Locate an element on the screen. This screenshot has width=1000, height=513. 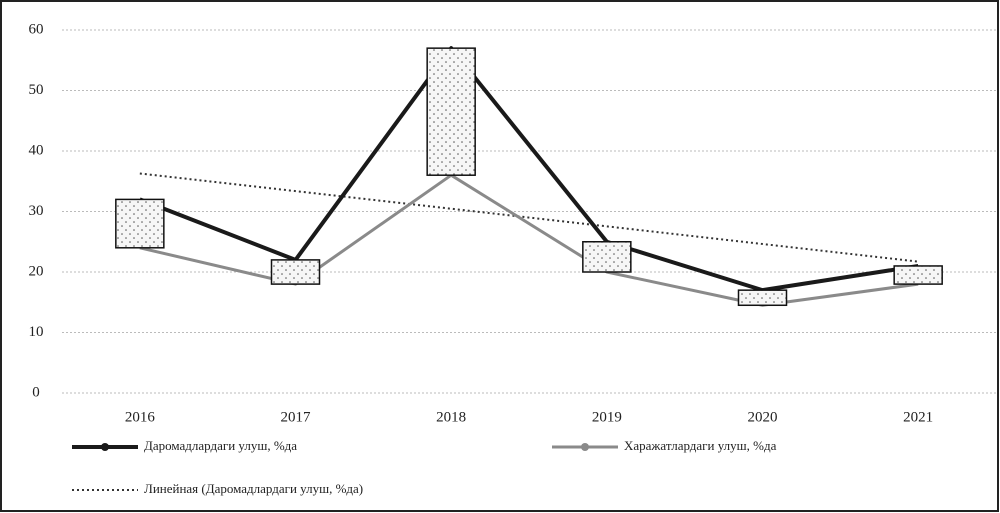
x-tick-label: 2020 is located at coordinates (763, 417).